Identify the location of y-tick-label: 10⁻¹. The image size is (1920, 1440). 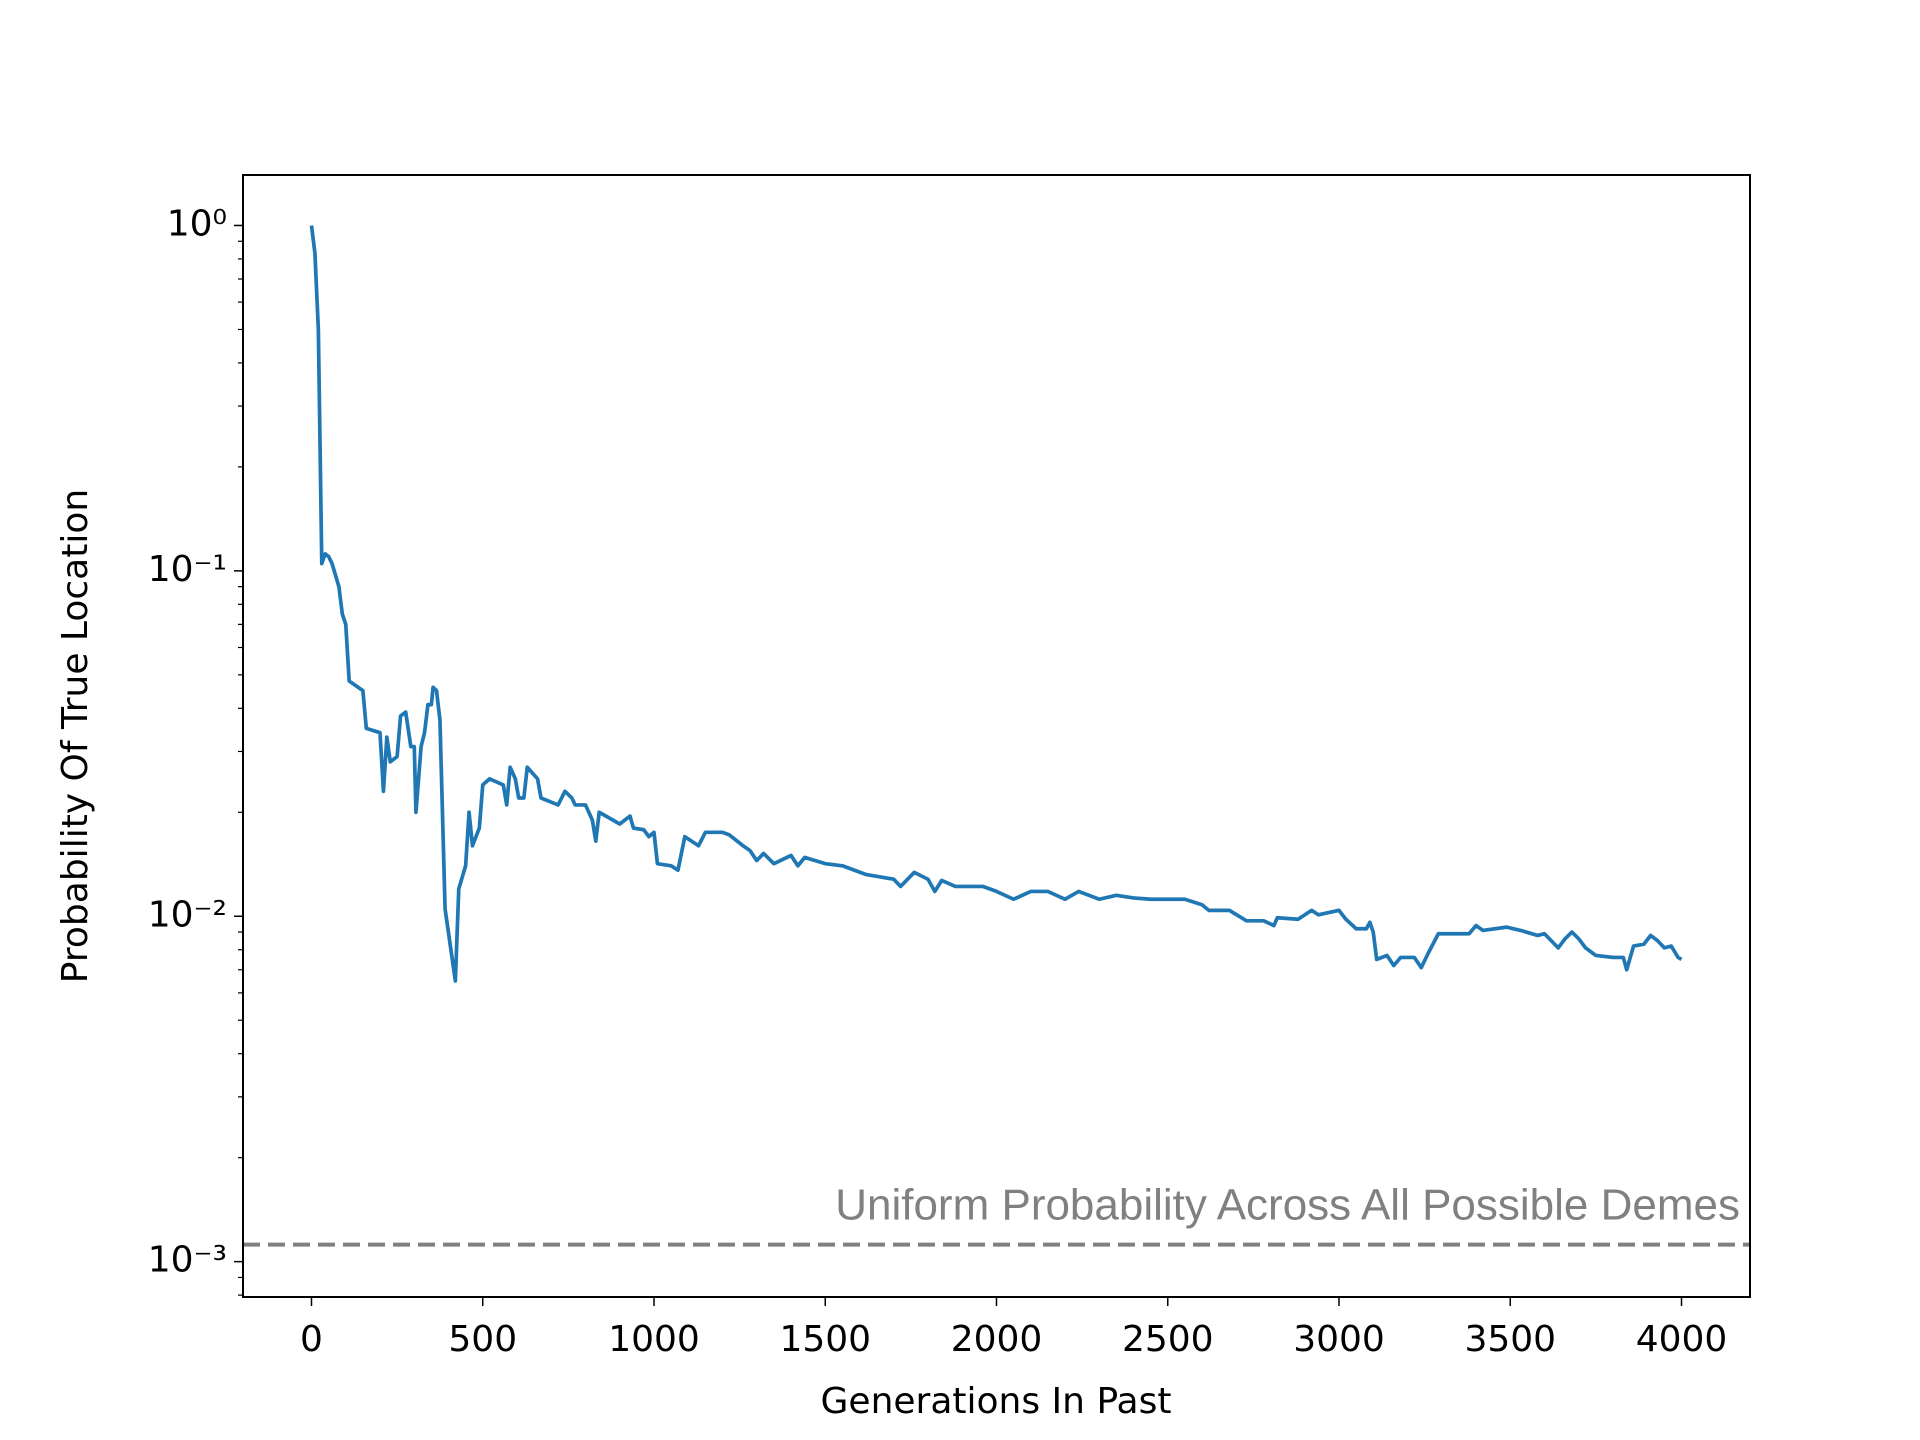
(187, 569).